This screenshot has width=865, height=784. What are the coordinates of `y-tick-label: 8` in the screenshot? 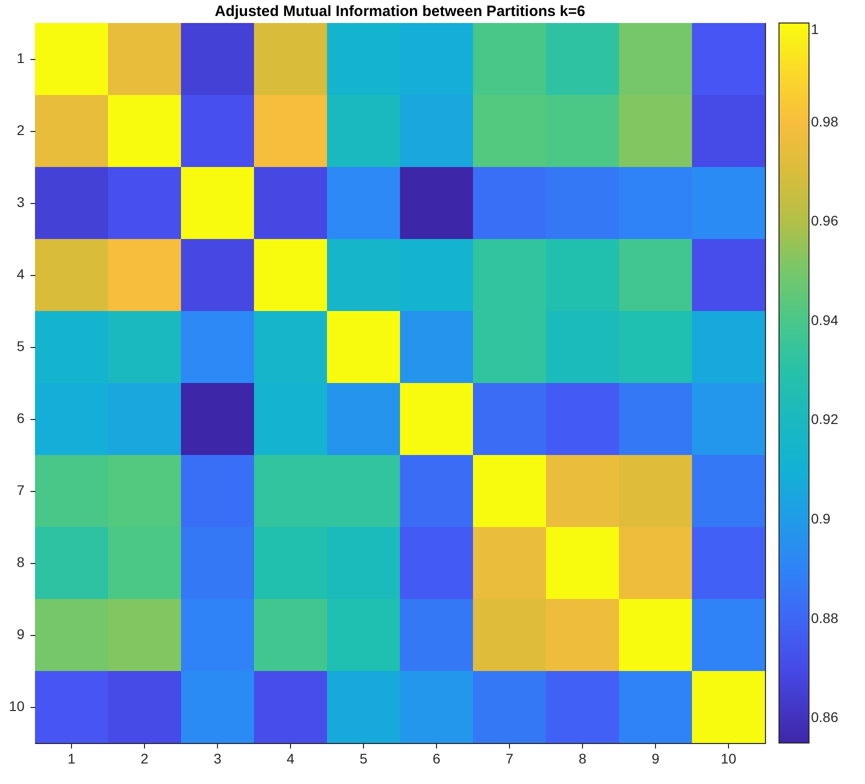 It's located at (20, 562).